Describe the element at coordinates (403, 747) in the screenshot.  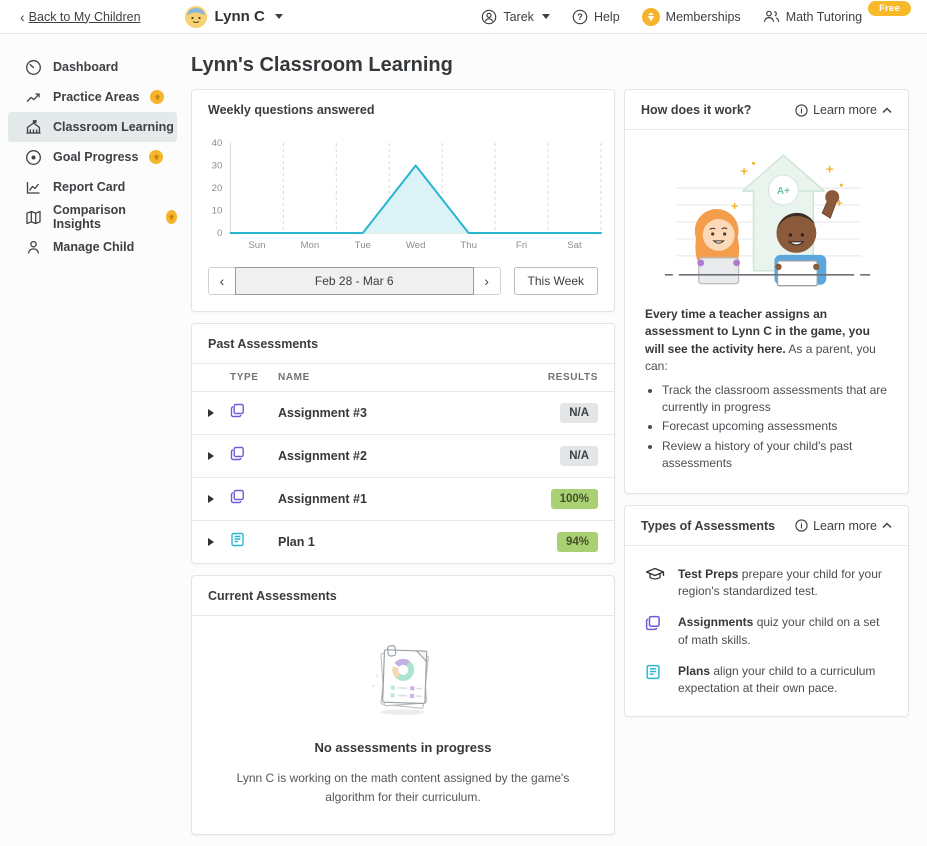
I see `empty-state-title: No assessments in progress` at that location.